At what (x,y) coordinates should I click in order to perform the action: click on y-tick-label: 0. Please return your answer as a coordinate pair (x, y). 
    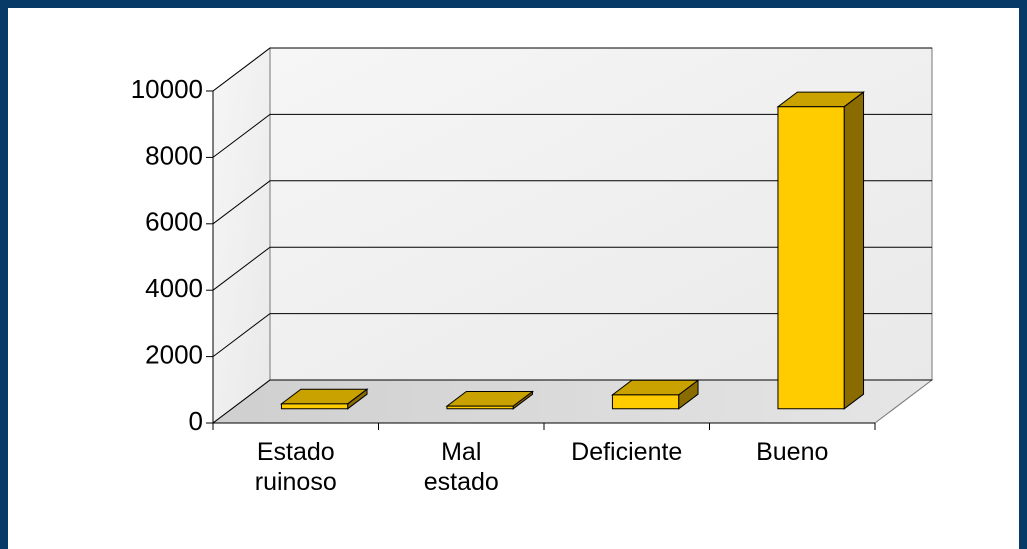
    Looking at the image, I should click on (196, 421).